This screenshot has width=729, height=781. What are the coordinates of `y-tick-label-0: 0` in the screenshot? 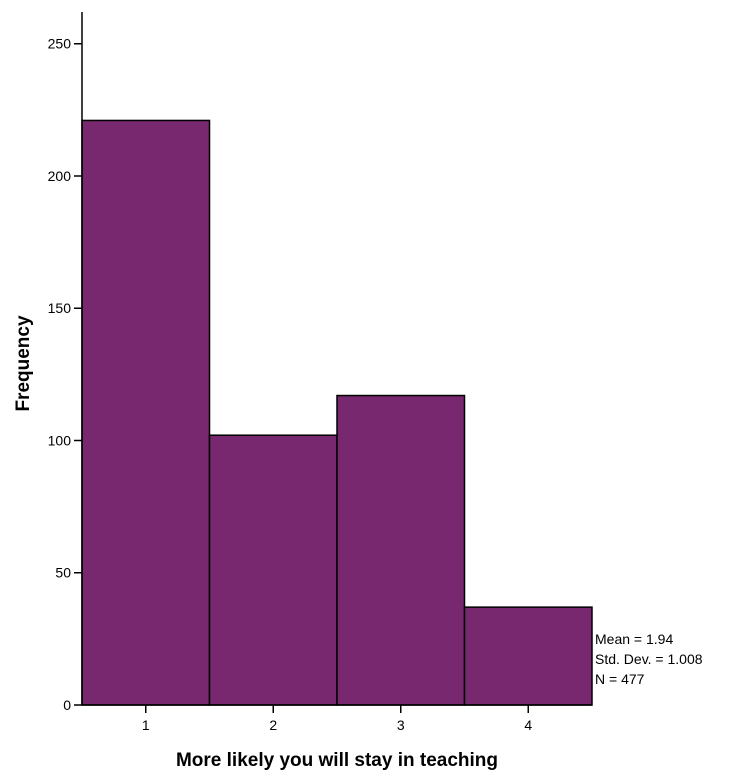 It's located at (67, 705).